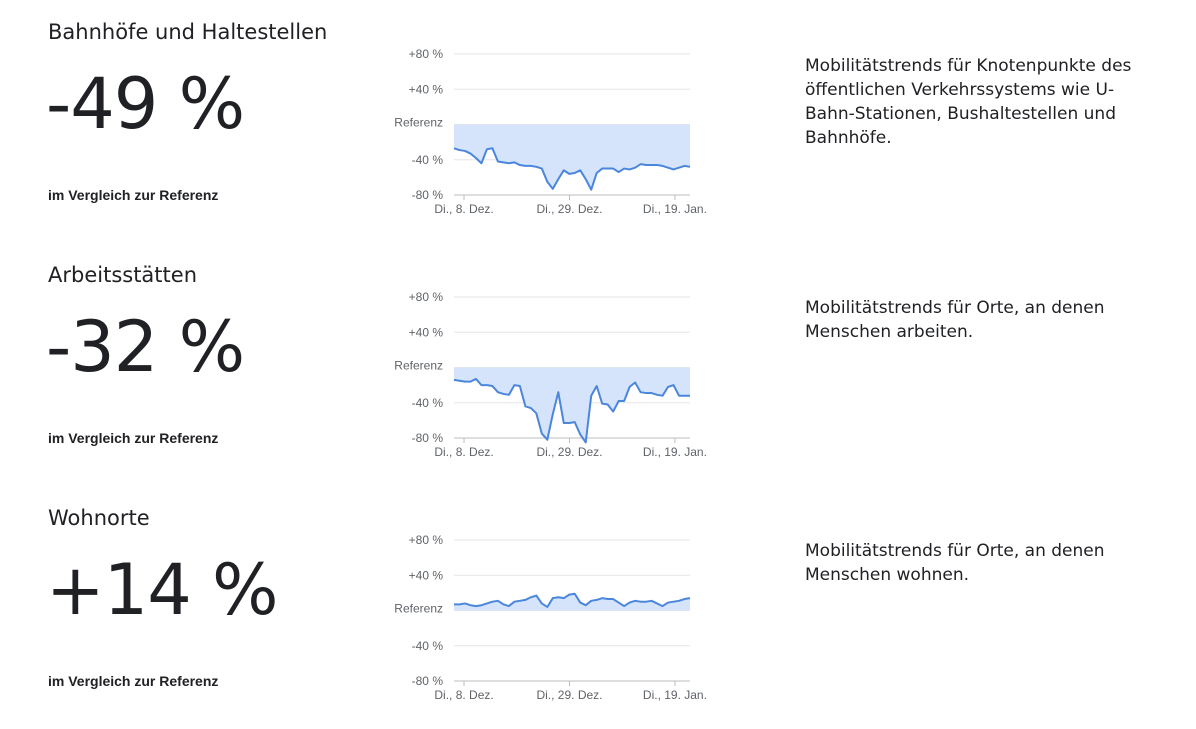 The image size is (1196, 729). Describe the element at coordinates (145, 347) in the screenshot. I see `change-value: -32 %` at that location.